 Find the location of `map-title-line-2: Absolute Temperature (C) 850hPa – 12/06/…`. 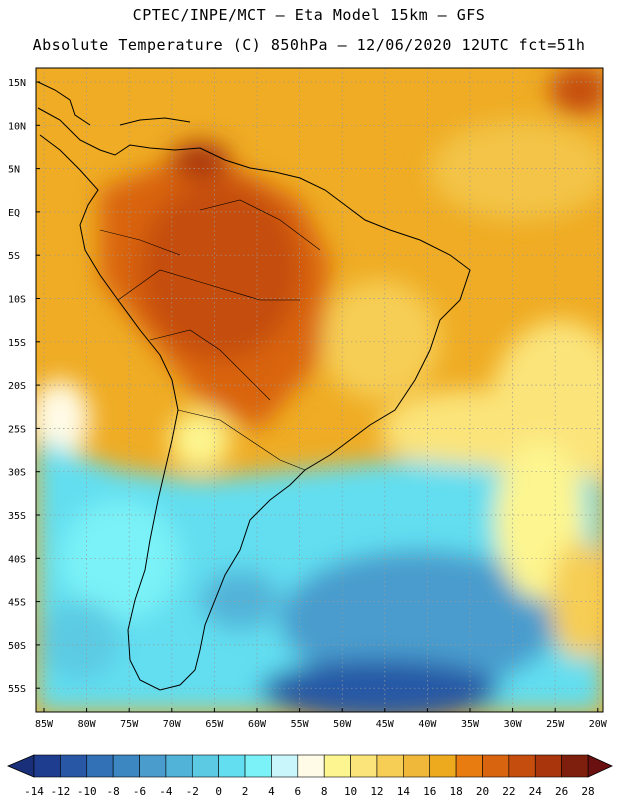

map-title-line-2: Absolute Temperature (C) 850hPa – 12/06/… is located at coordinates (309, 45).